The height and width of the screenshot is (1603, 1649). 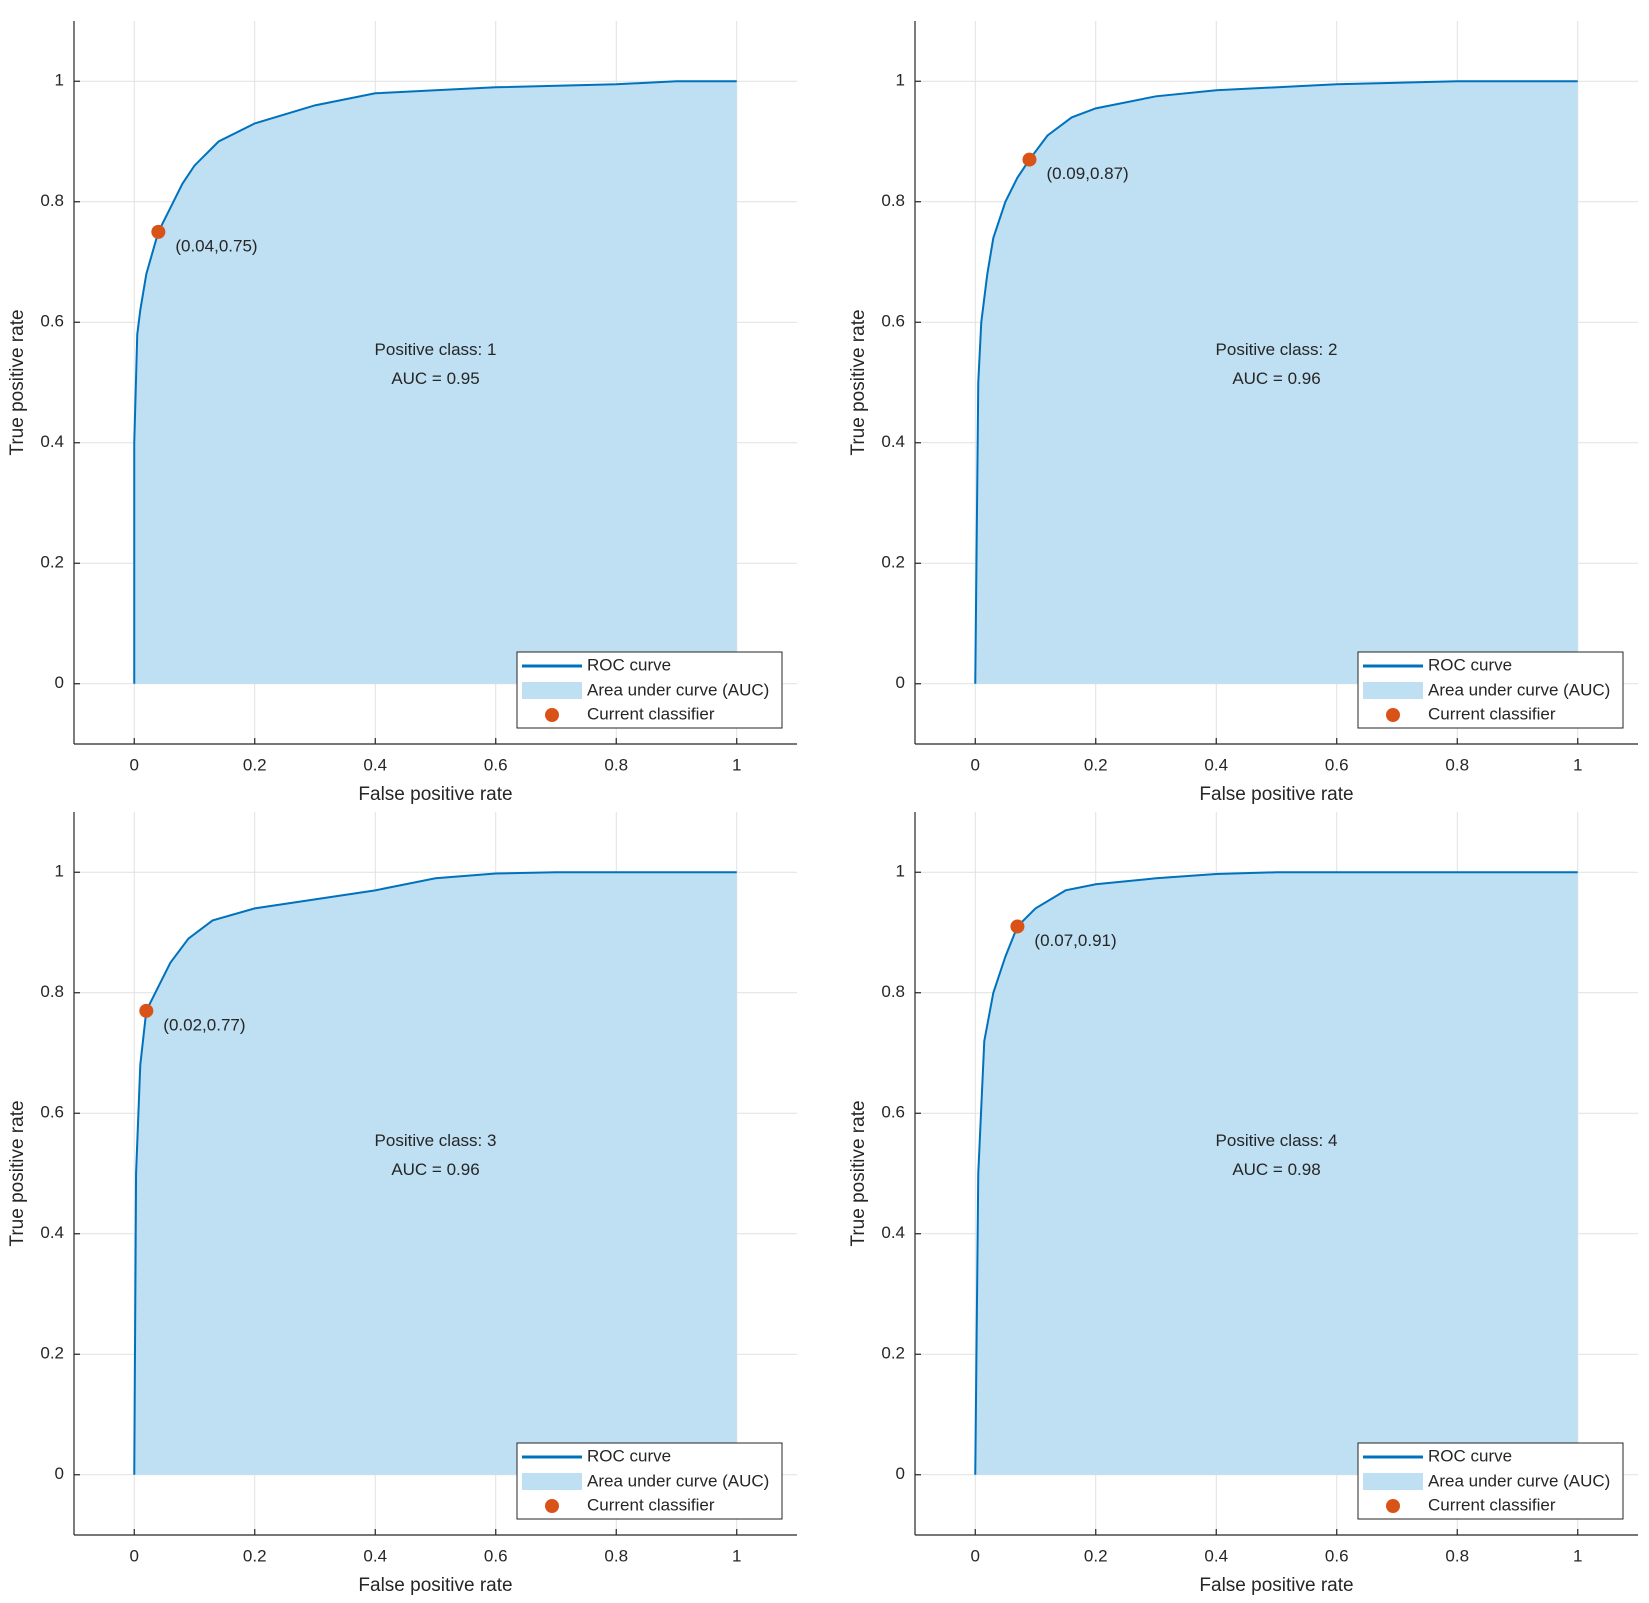 What do you see at coordinates (1277, 1140) in the screenshot?
I see `annotation: Positive class: 4` at bounding box center [1277, 1140].